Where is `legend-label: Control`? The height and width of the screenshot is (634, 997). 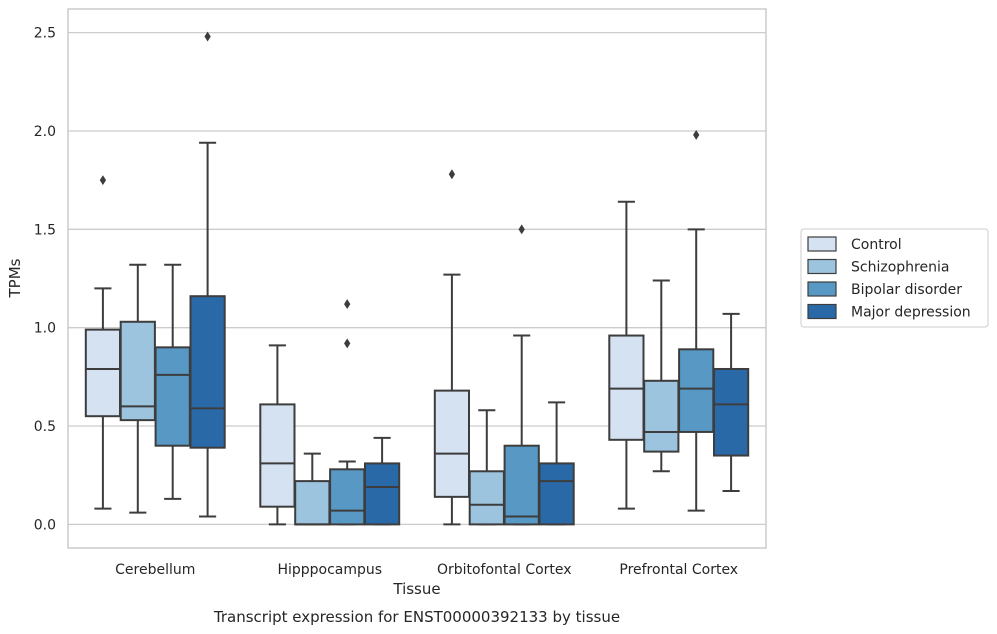
legend-label: Control is located at coordinates (876, 245).